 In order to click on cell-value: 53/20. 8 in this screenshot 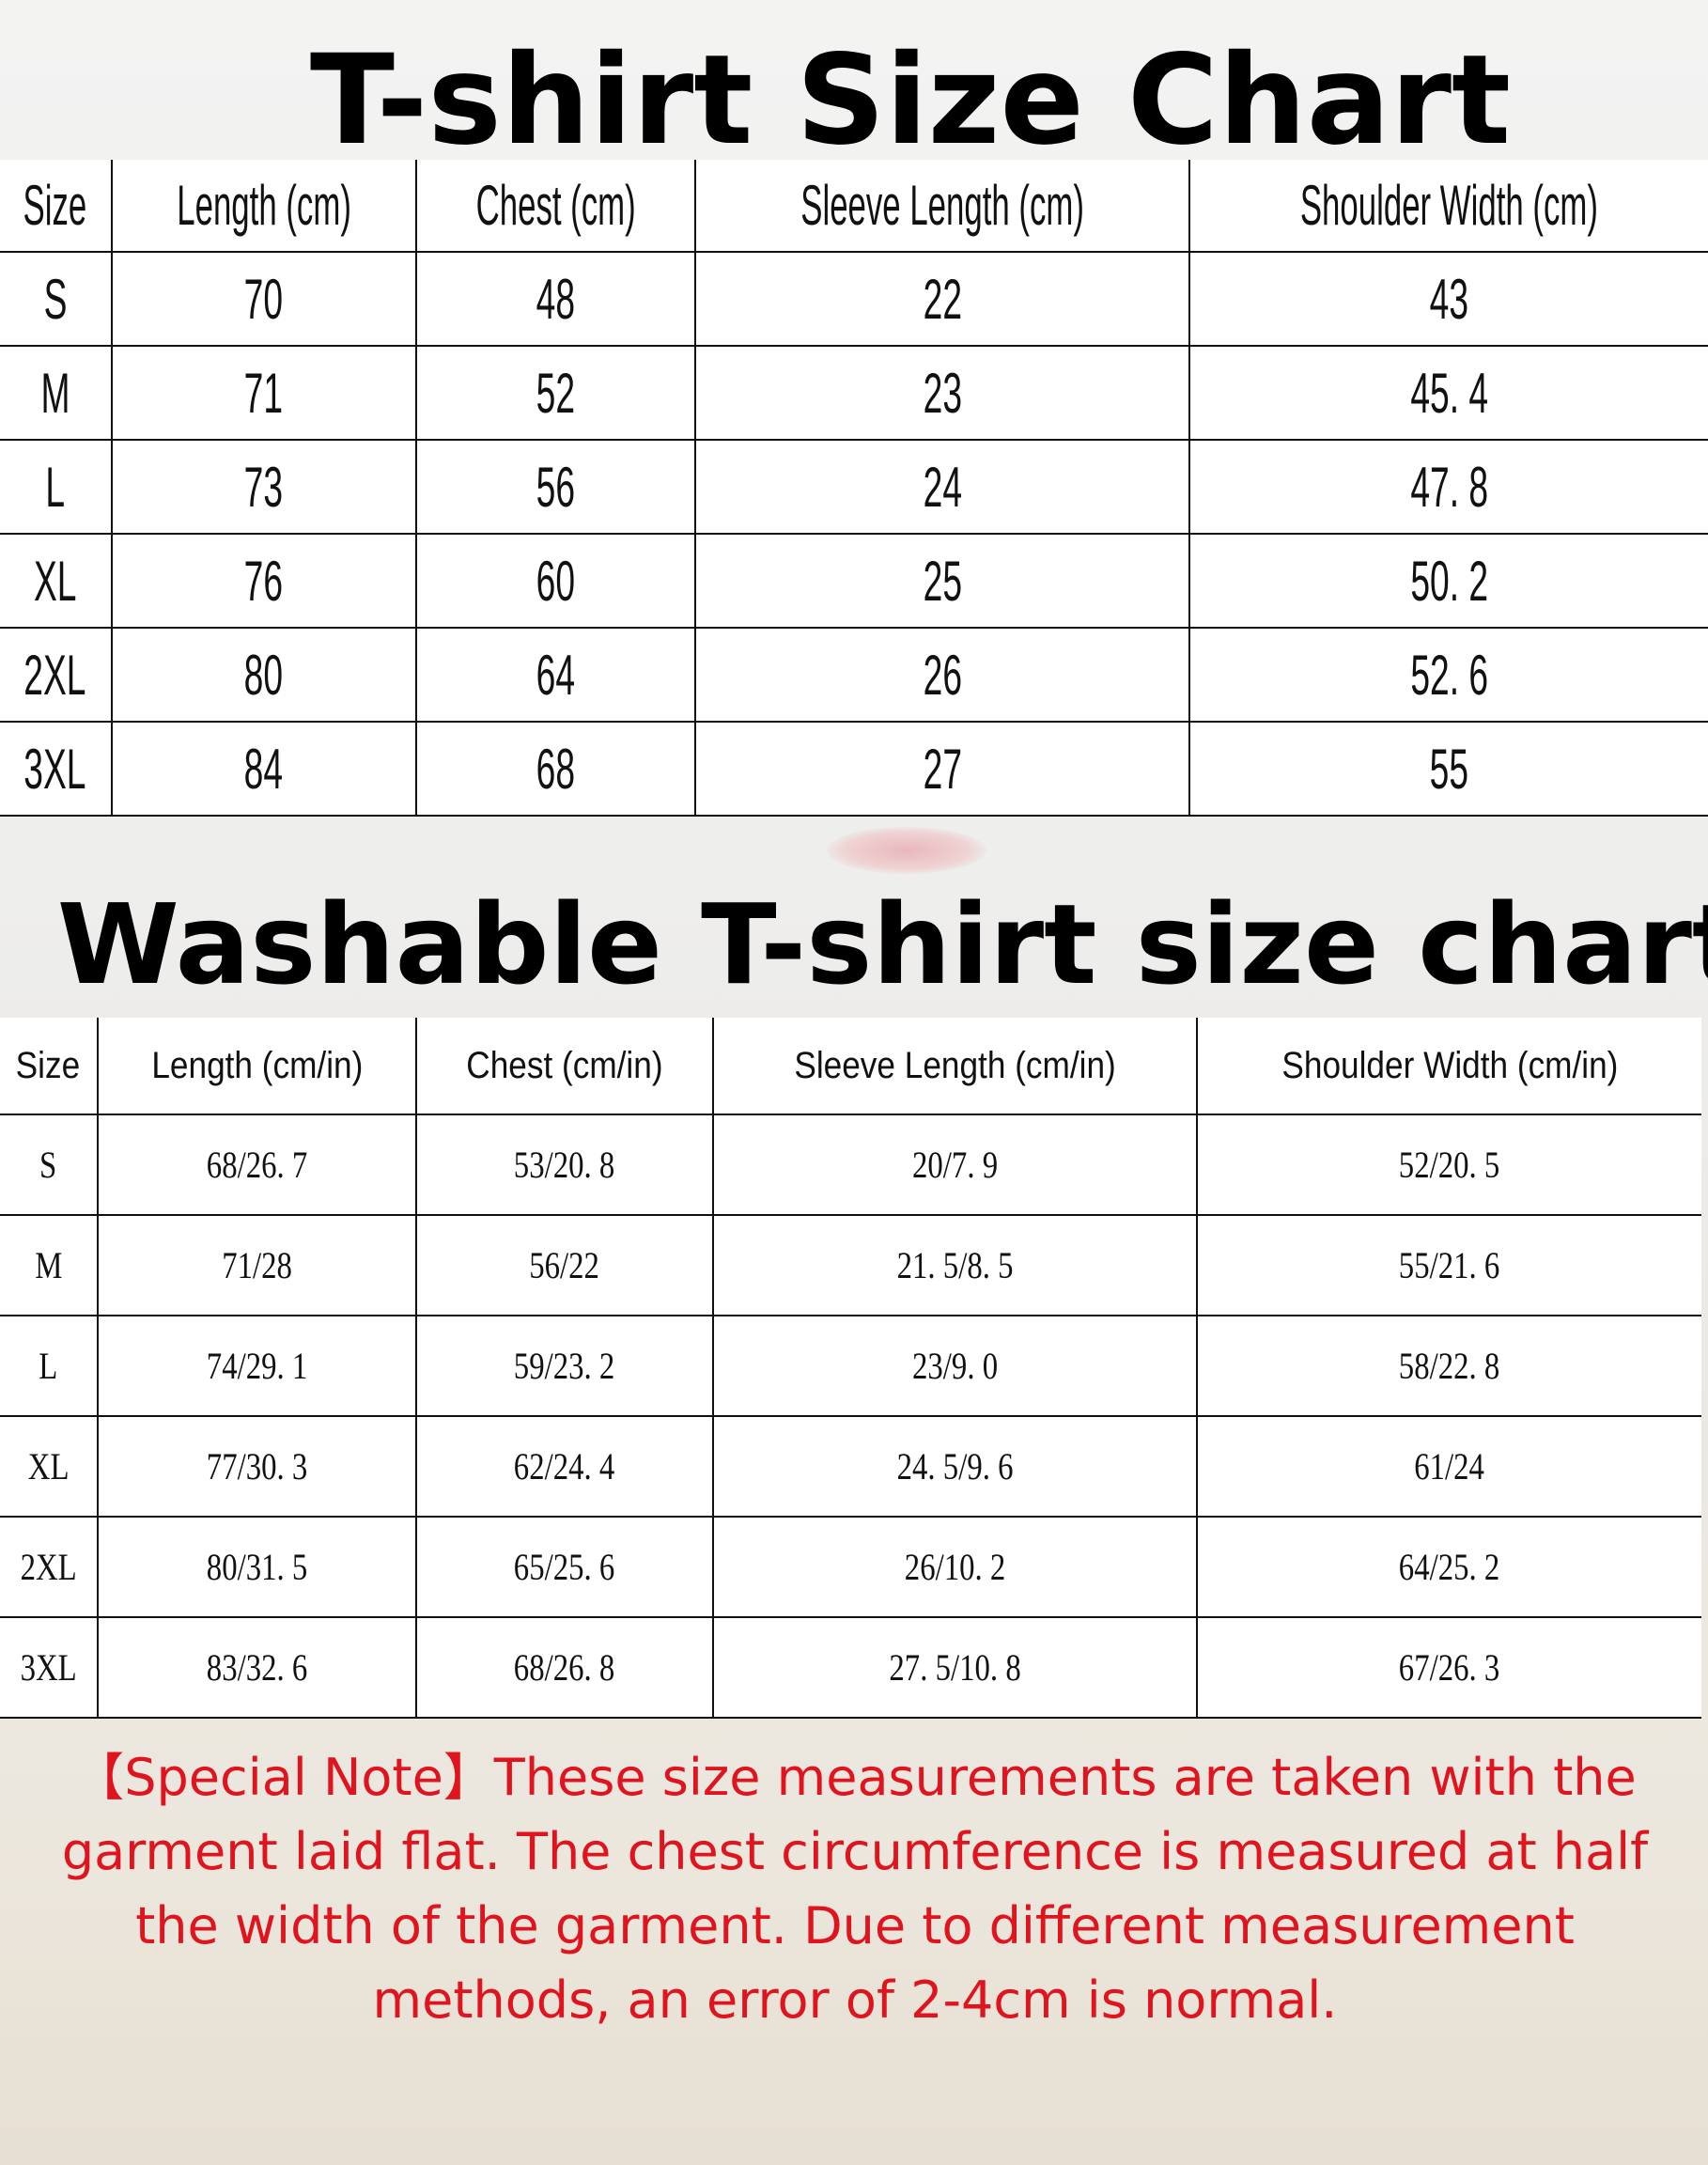, I will do `click(564, 1165)`.